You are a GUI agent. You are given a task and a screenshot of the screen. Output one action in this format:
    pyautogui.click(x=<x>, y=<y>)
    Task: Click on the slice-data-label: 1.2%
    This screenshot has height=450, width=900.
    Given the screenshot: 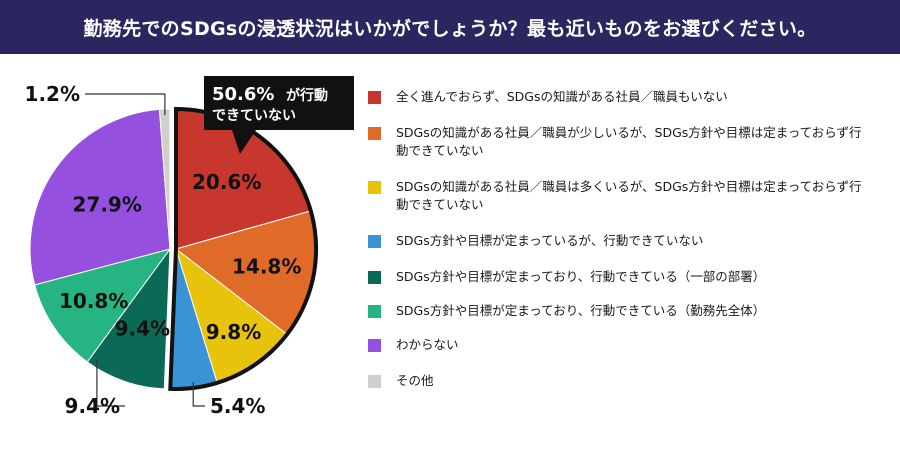 What is the action you would take?
    pyautogui.click(x=52, y=94)
    